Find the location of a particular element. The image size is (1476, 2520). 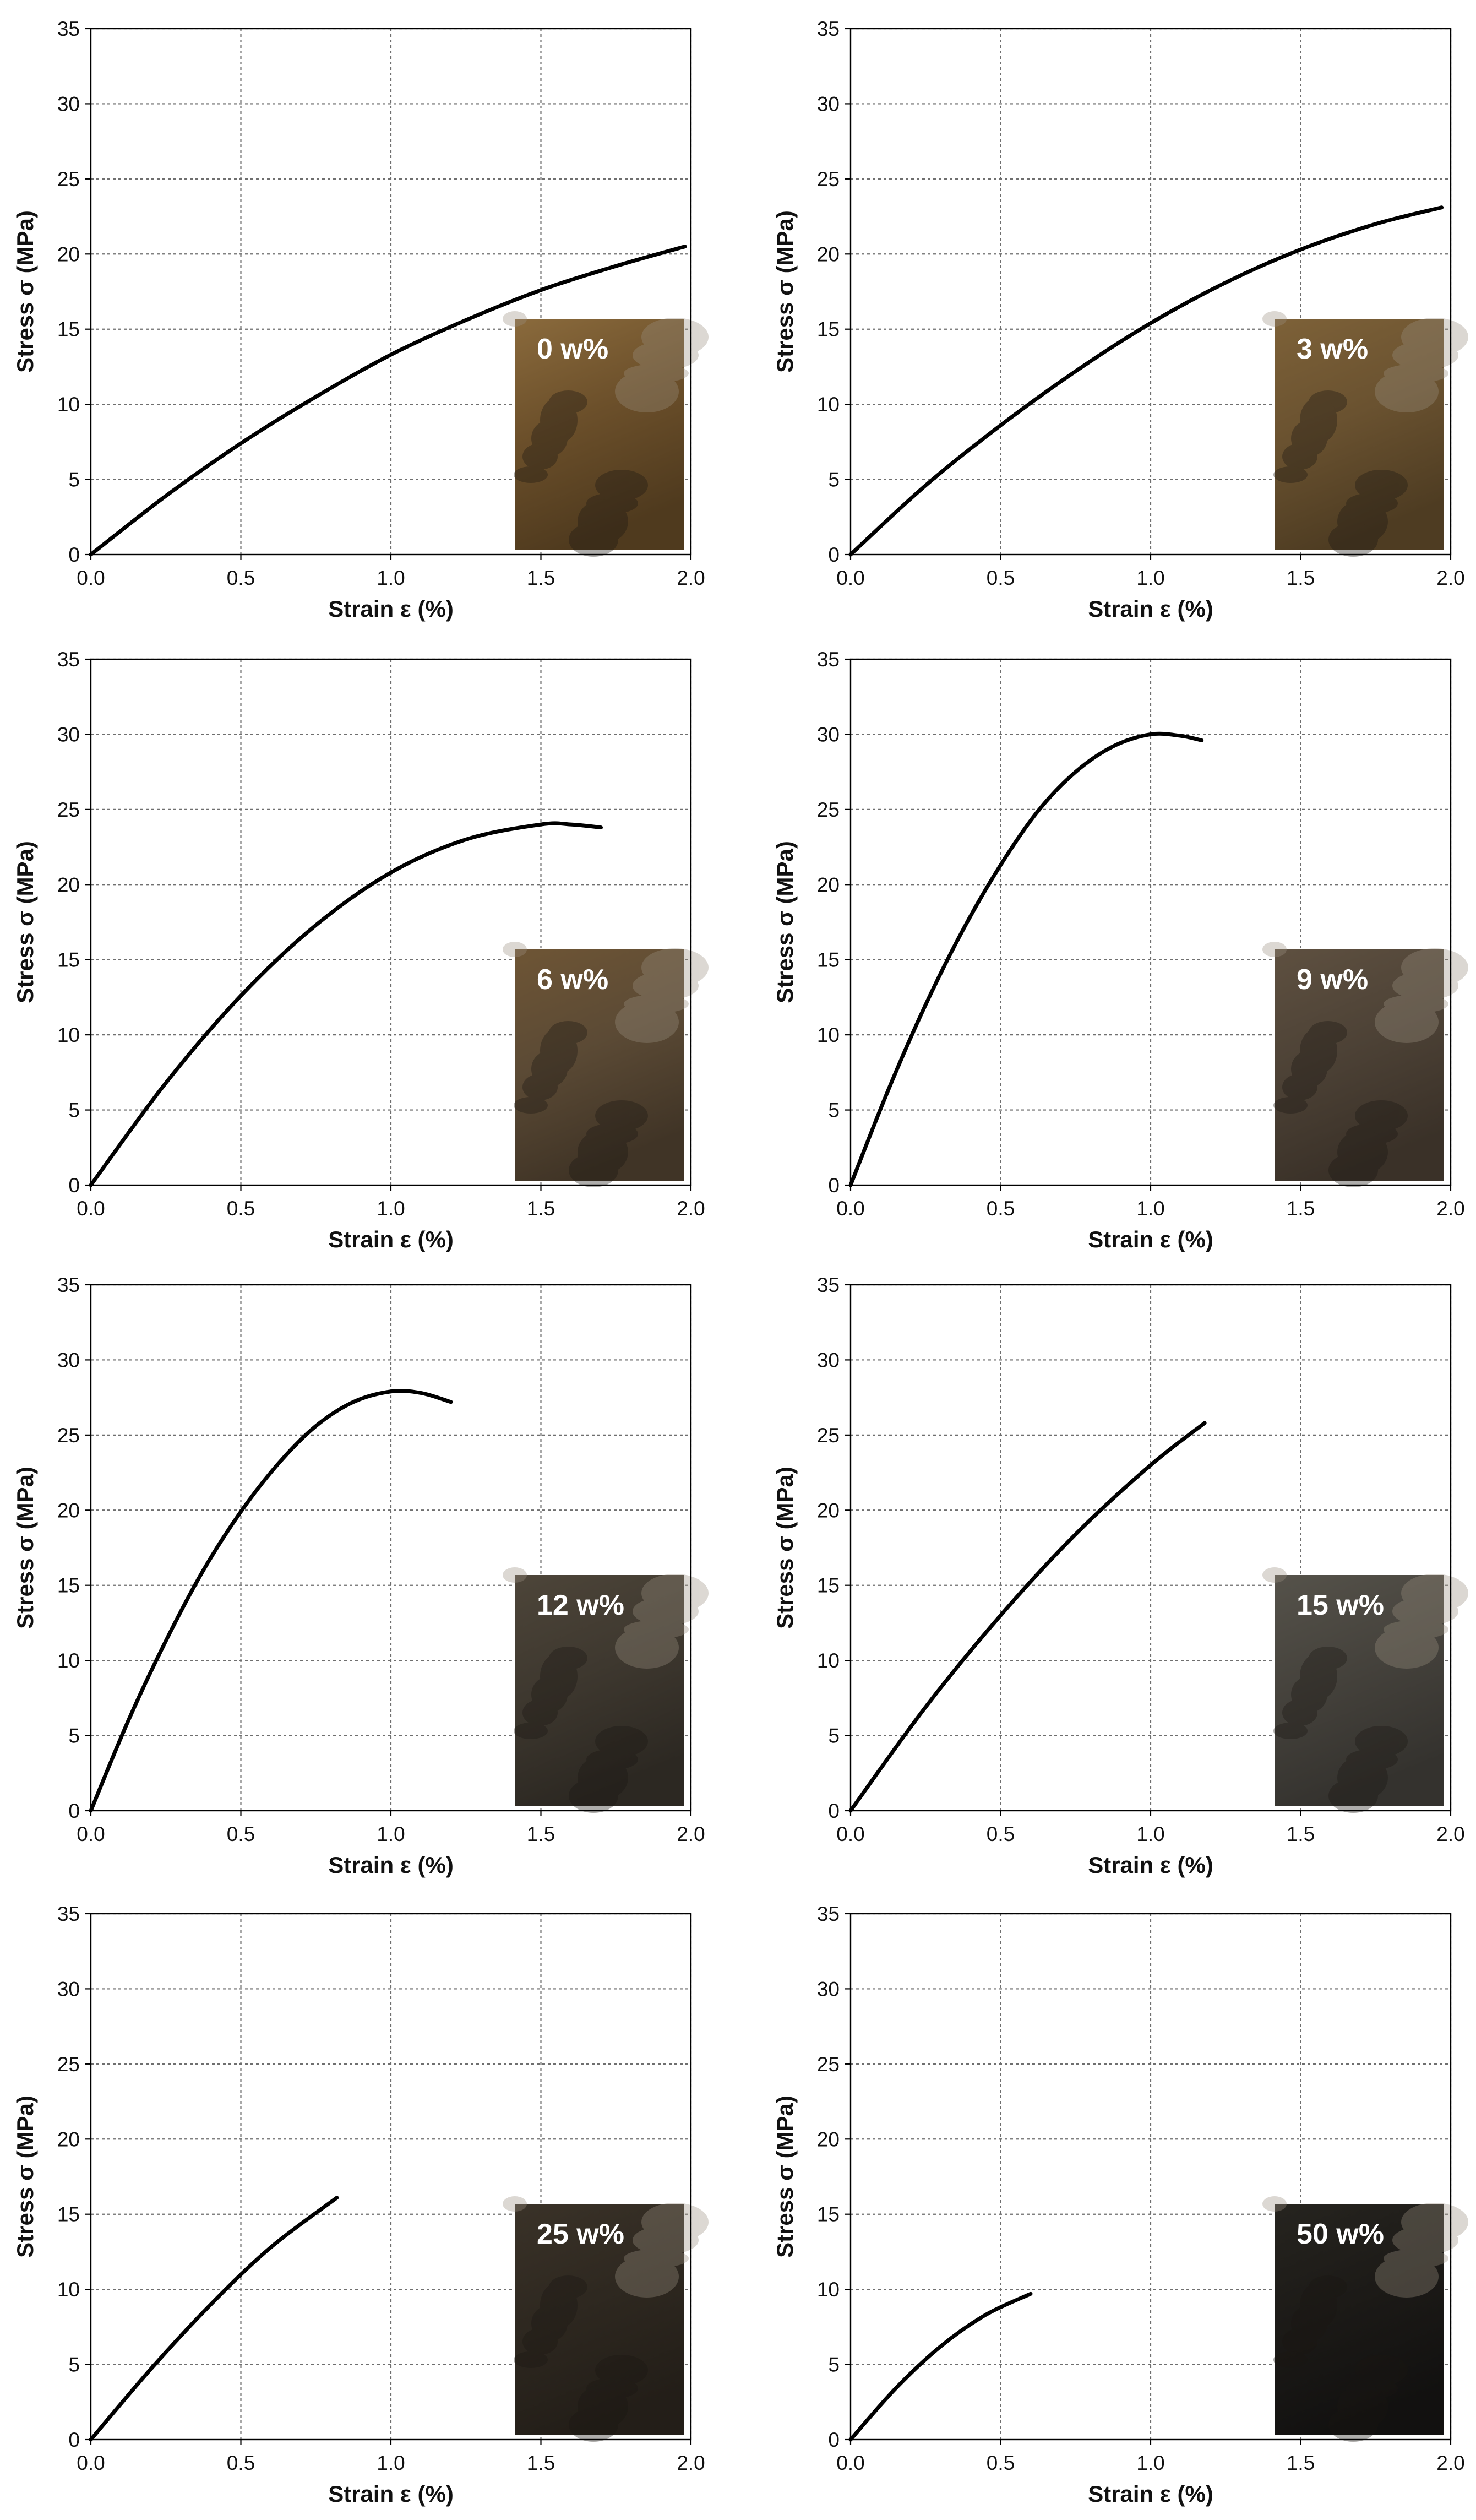

y-tick-label: 20 is located at coordinates (68, 254).